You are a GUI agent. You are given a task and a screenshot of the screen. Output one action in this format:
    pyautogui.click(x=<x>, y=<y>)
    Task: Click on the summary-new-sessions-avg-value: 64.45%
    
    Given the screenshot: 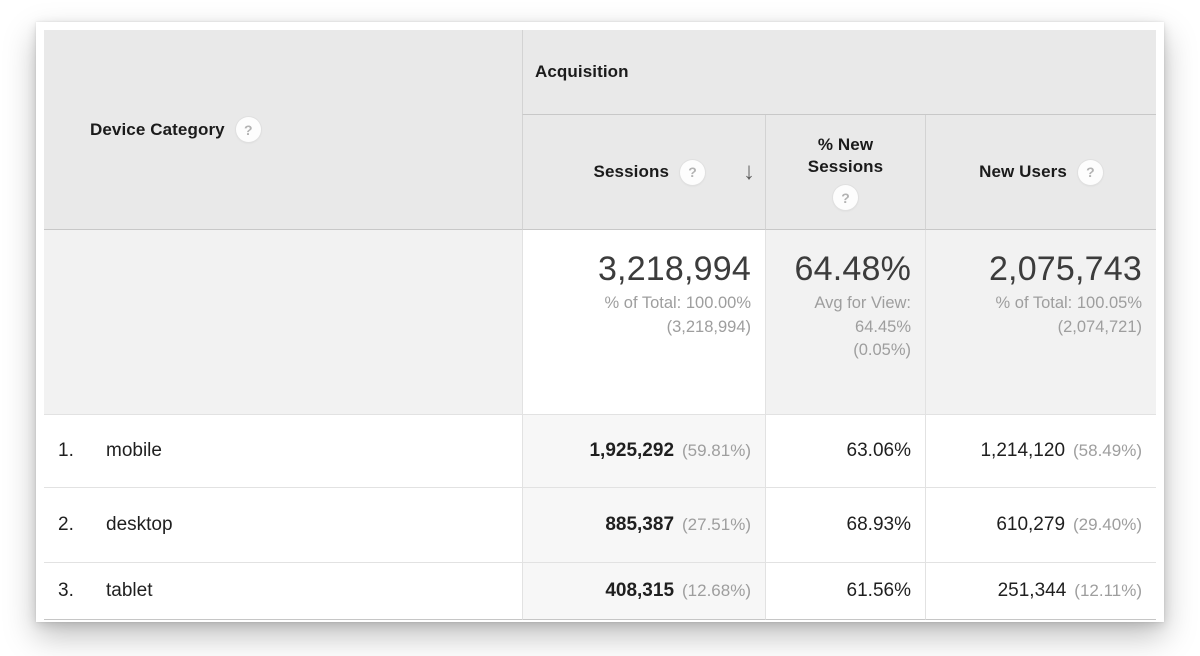 What is the action you would take?
    pyautogui.click(x=883, y=326)
    